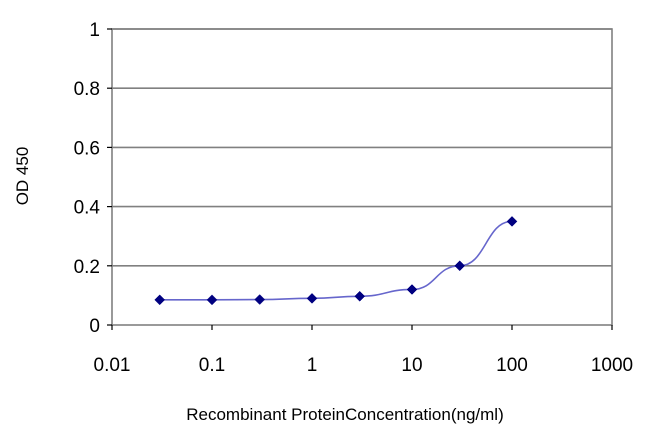  I want to click on y-tick-label: 0.6, so click(87, 148).